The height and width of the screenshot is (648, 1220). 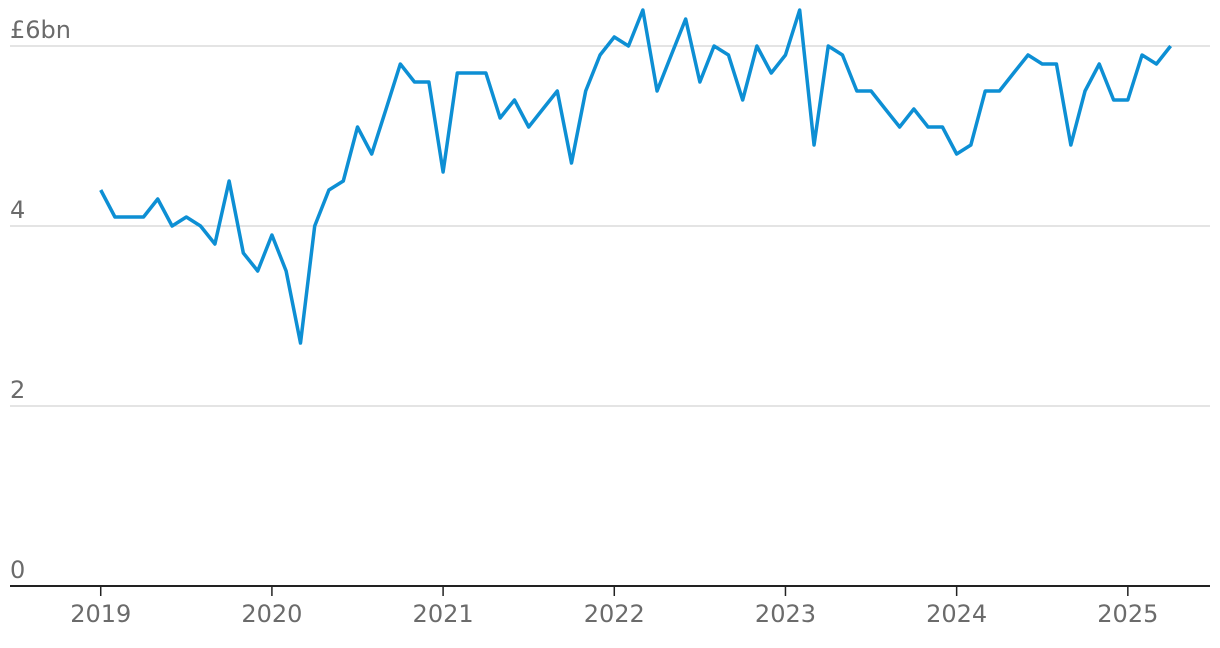 I want to click on x-tick-label: 2022, so click(x=614, y=614).